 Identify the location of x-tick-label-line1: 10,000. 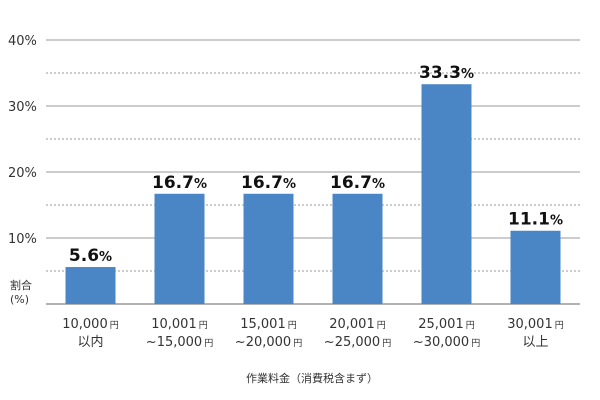
(85, 324).